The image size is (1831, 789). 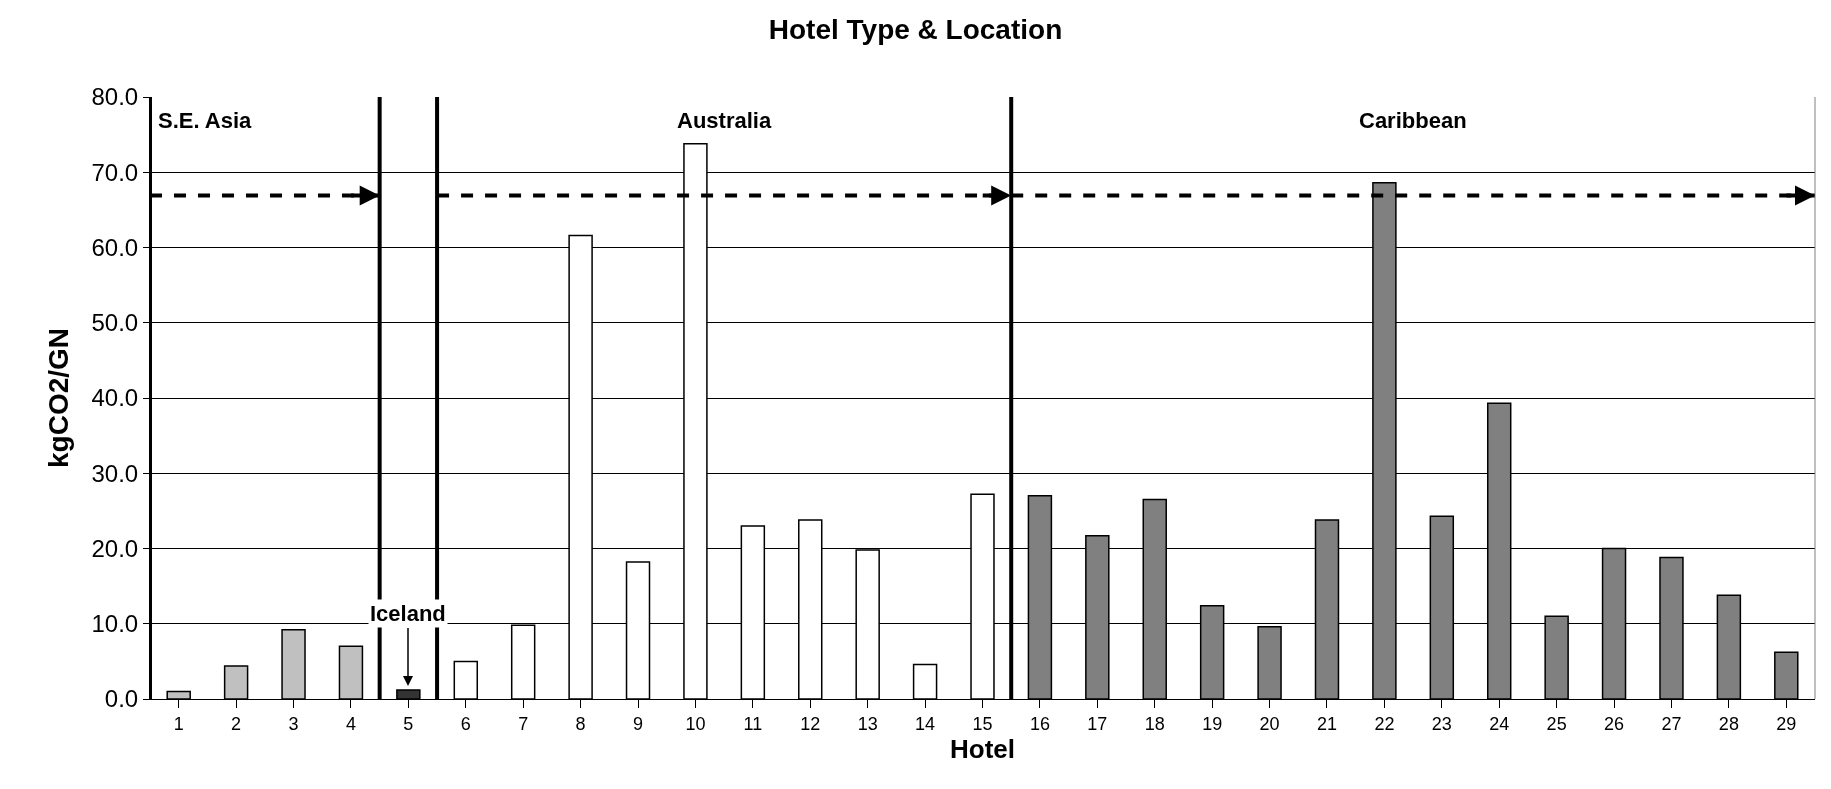 What do you see at coordinates (115, 323) in the screenshot?
I see `y-tick-label: 50.0` at bounding box center [115, 323].